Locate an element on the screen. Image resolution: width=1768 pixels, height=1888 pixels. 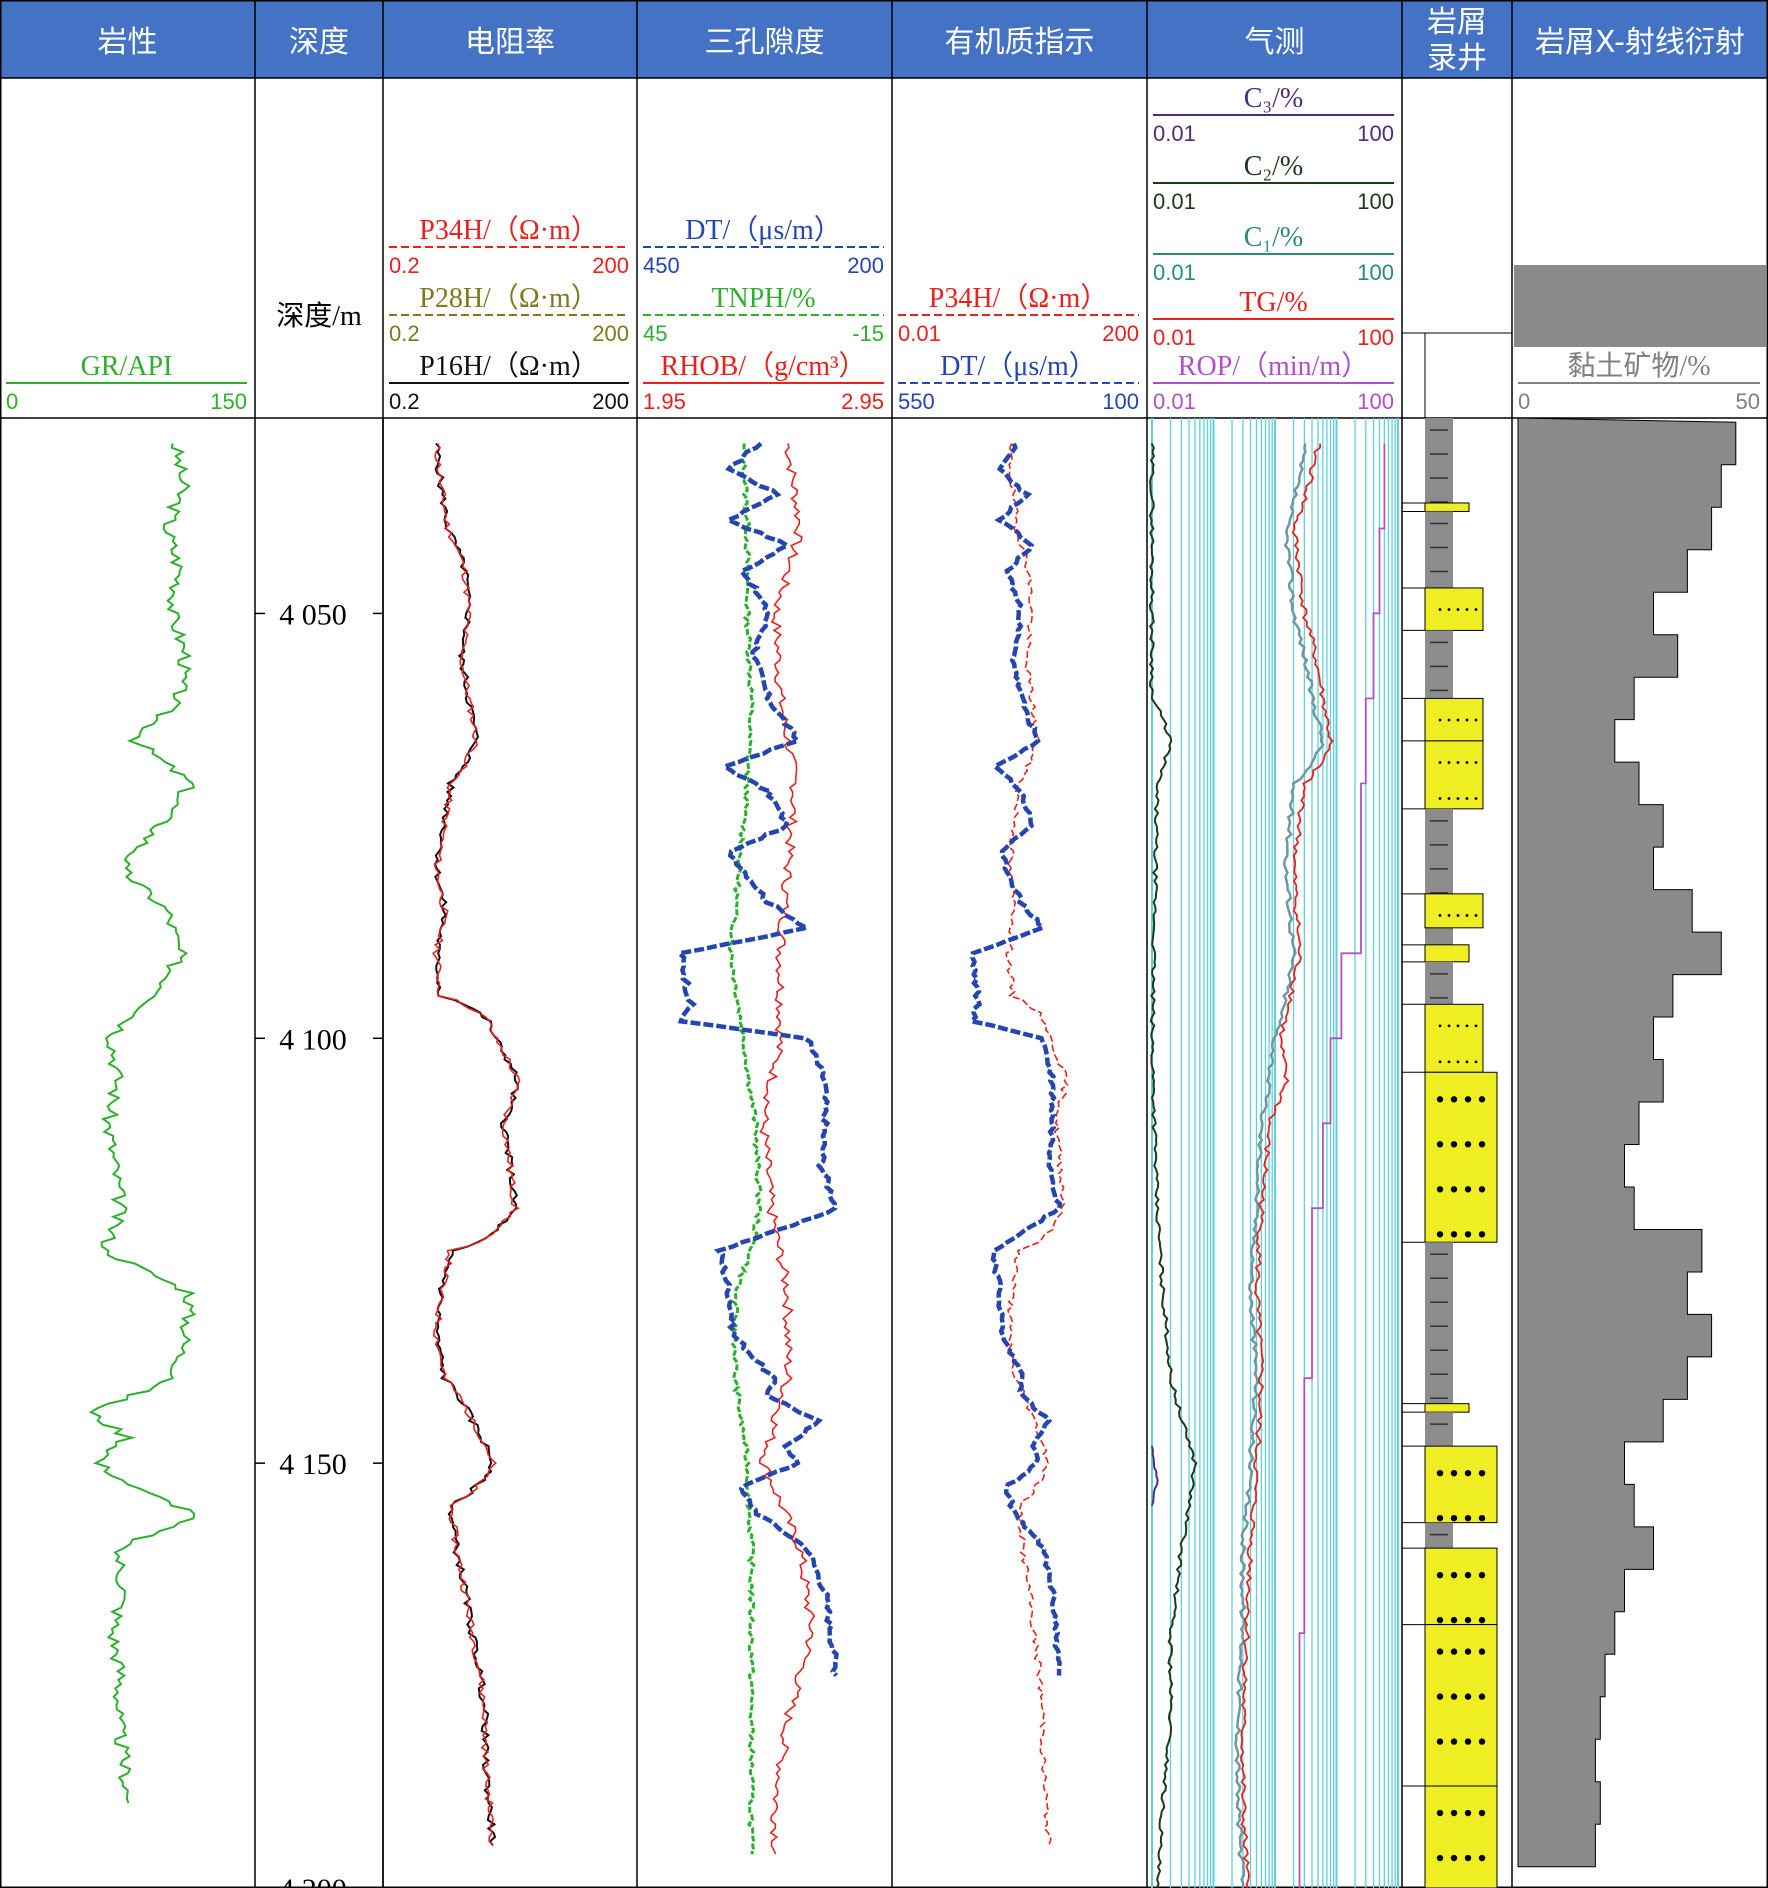
depth-tick-label: 4 150 is located at coordinates (313, 1464).